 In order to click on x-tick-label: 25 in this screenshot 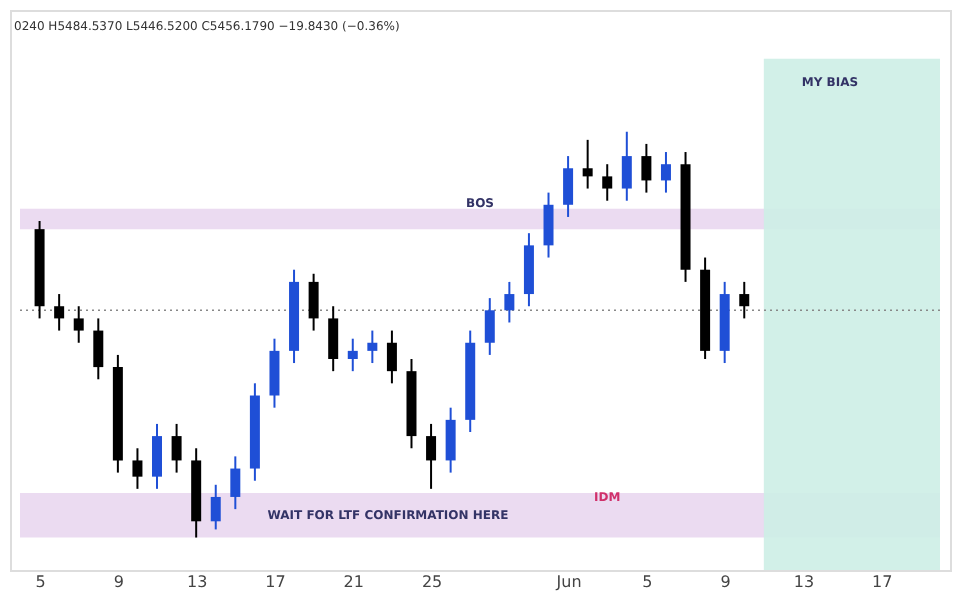, I will do `click(432, 582)`.